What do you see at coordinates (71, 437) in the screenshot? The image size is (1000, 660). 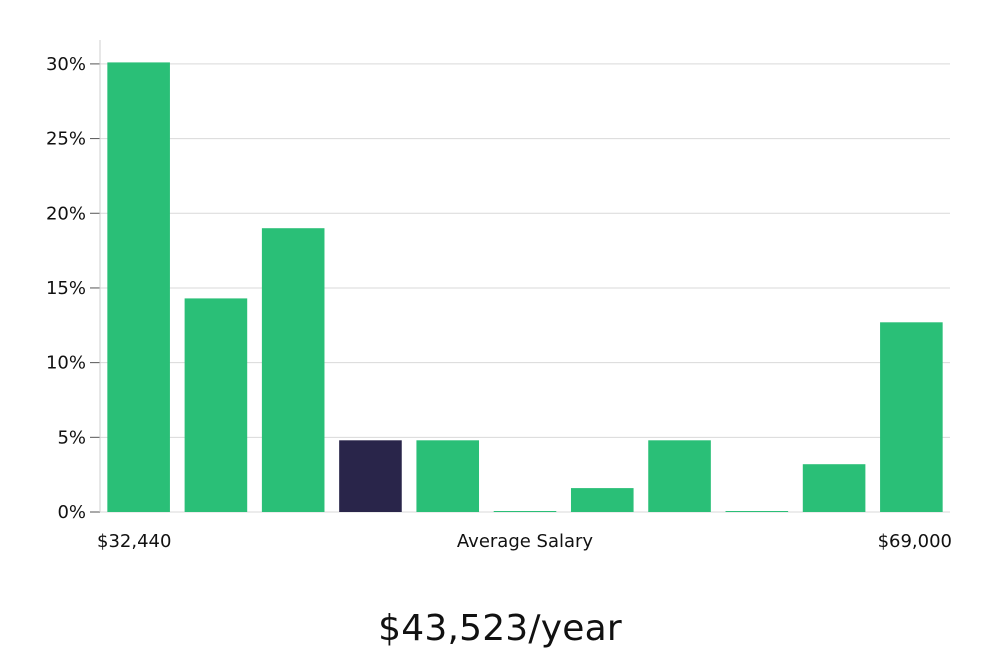 I see `y-tick-label-1: 5%` at bounding box center [71, 437].